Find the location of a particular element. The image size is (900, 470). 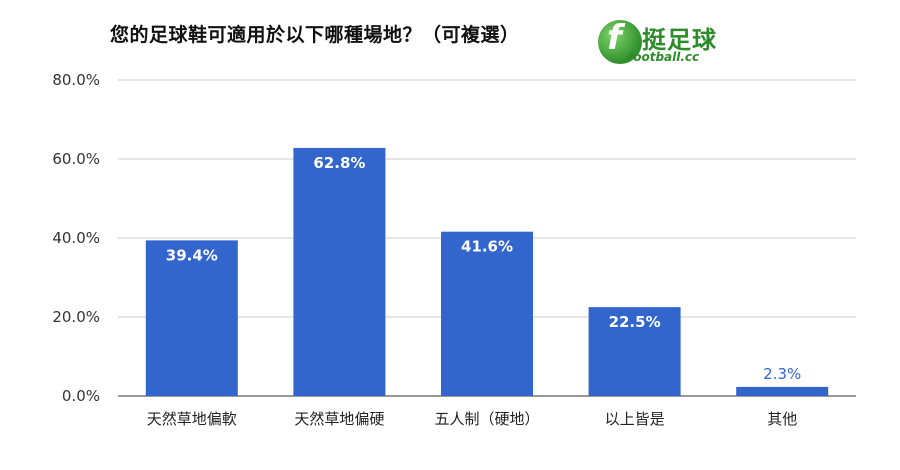

football-cc-logo: f 挺足球 football.cc is located at coordinates (663, 44).